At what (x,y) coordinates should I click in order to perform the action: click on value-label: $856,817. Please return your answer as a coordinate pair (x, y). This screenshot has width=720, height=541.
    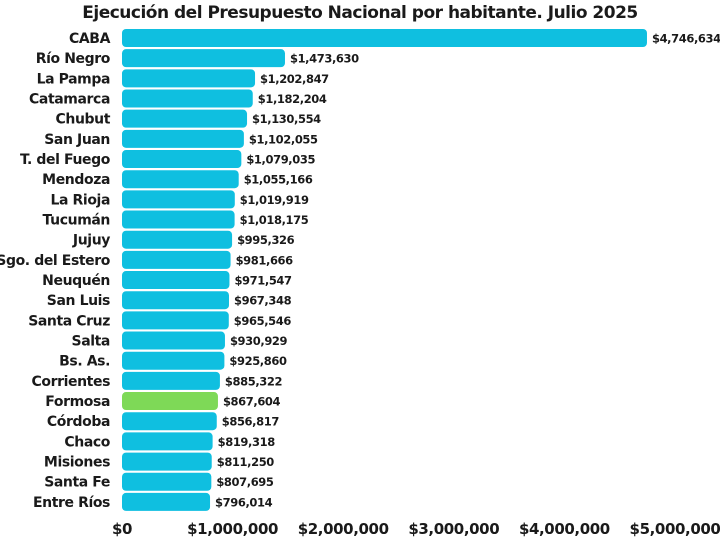
    Looking at the image, I should click on (251, 422).